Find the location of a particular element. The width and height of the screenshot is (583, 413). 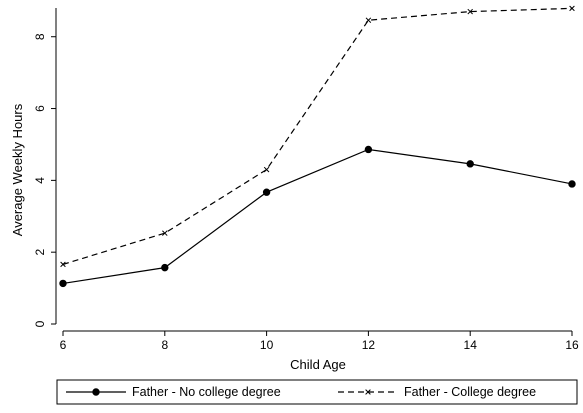

y-tick-label: 8 is located at coordinates (40, 36).